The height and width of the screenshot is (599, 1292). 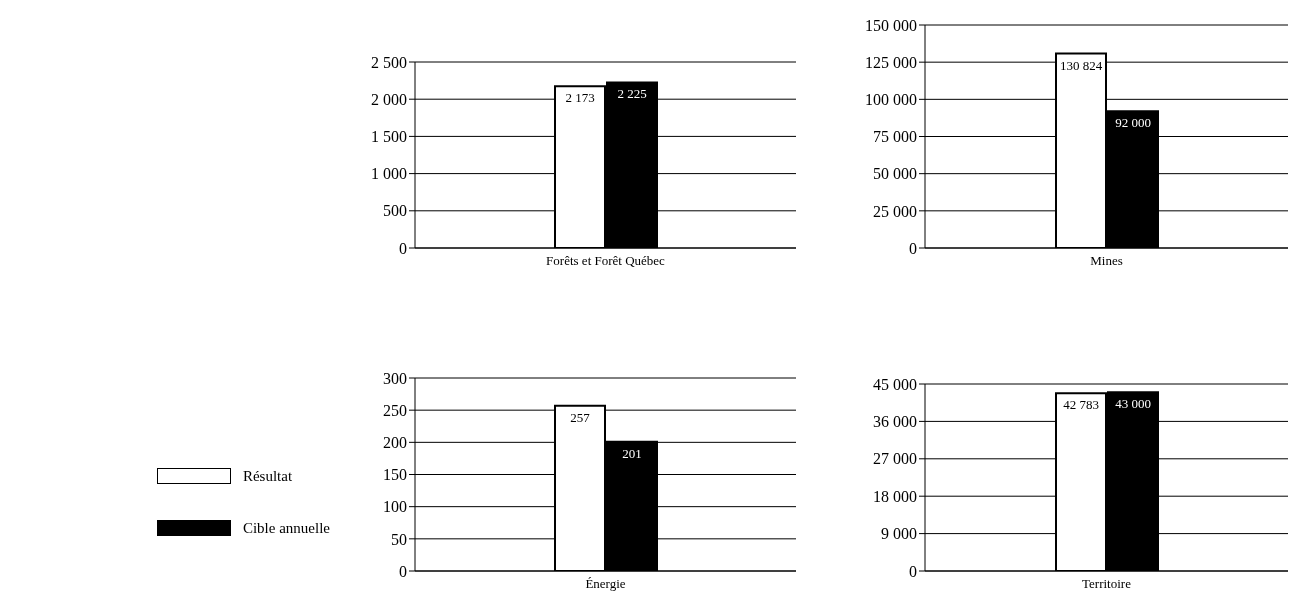 What do you see at coordinates (395, 378) in the screenshot?
I see `y-tick-label: 300` at bounding box center [395, 378].